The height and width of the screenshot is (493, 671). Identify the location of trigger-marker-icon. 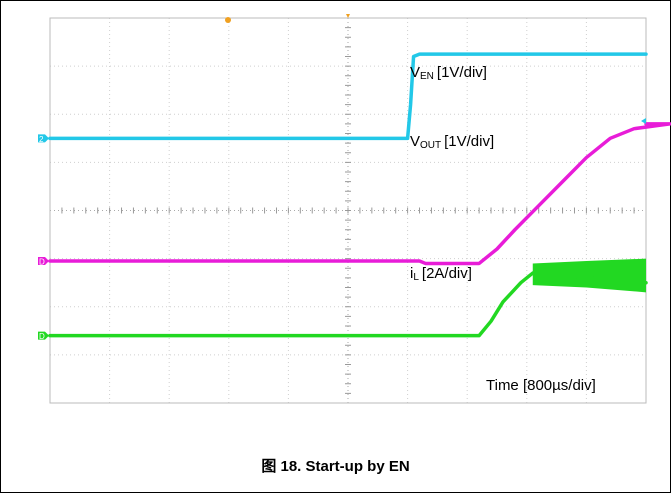
(228, 20).